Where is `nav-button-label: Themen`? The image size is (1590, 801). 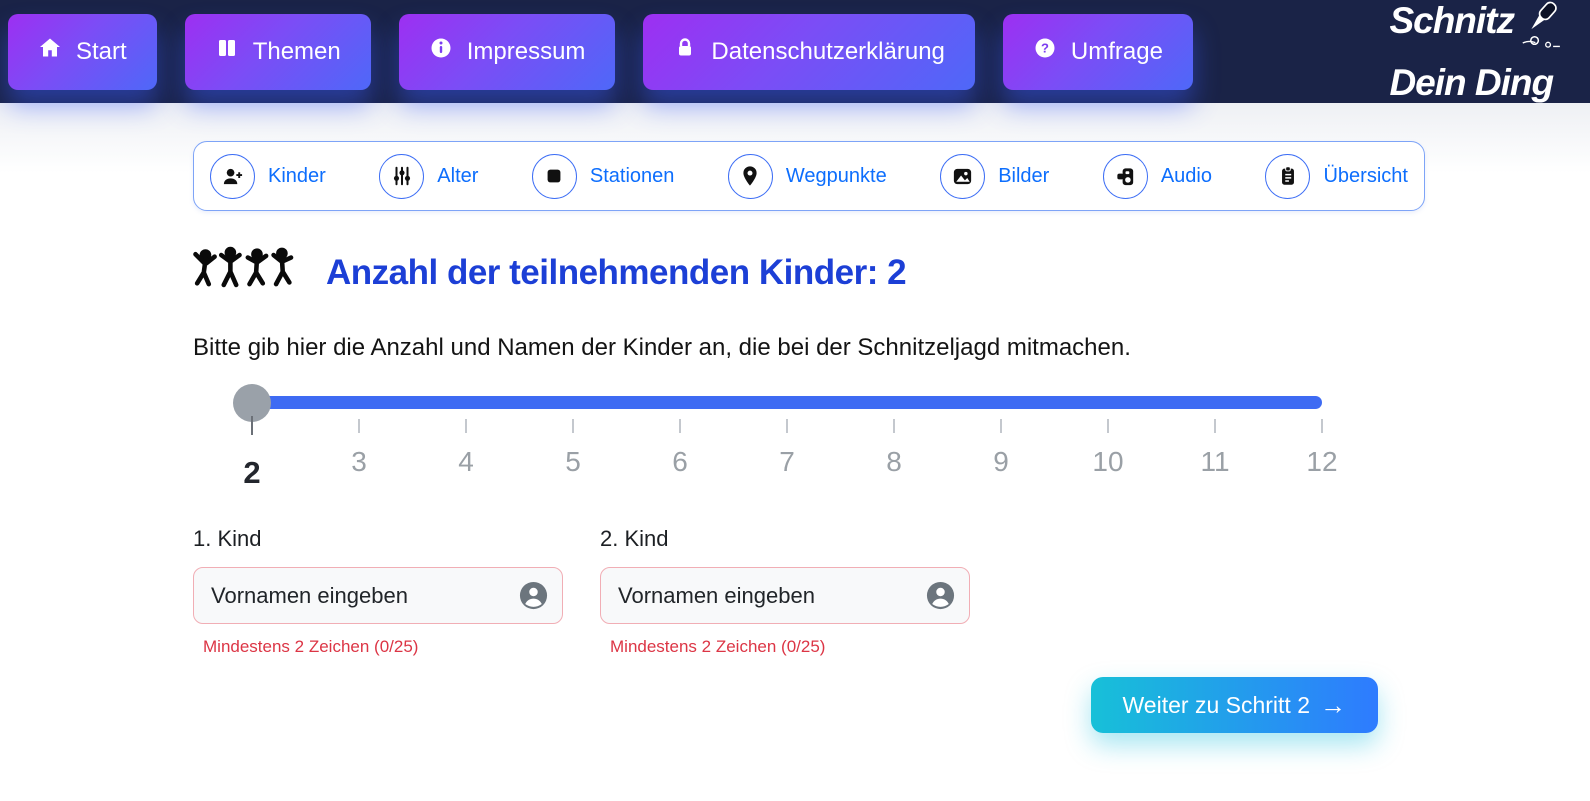 nav-button-label: Themen is located at coordinates (296, 51).